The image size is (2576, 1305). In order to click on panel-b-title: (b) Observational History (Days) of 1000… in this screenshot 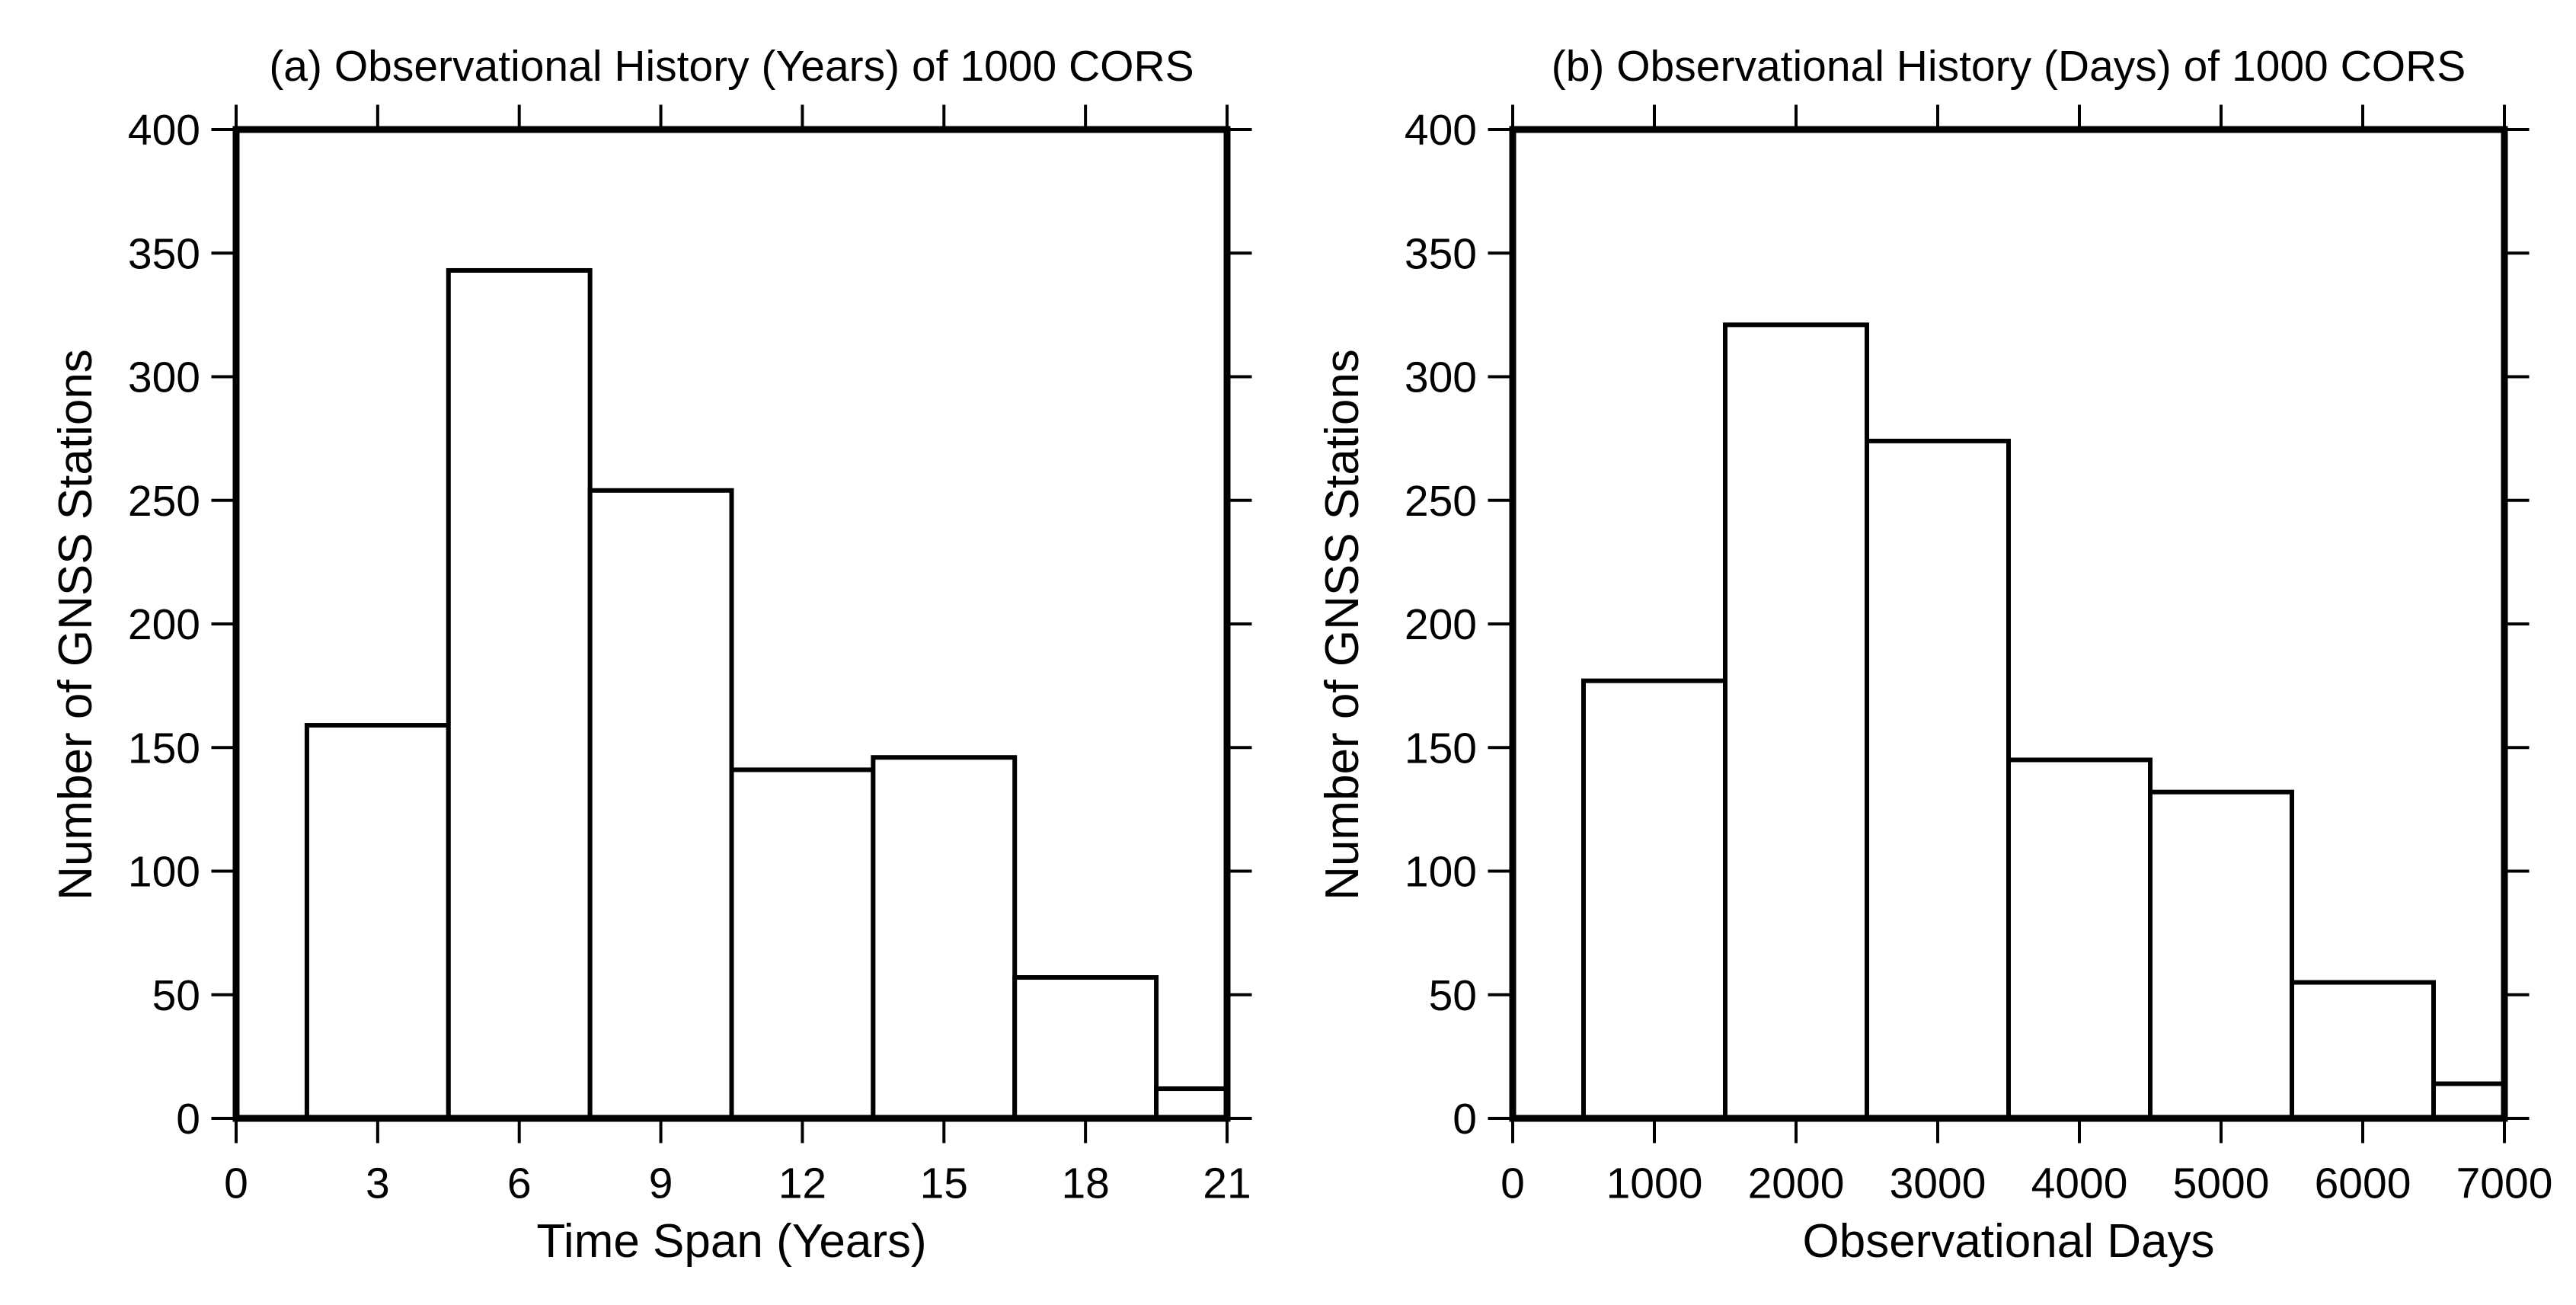, I will do `click(2009, 67)`.